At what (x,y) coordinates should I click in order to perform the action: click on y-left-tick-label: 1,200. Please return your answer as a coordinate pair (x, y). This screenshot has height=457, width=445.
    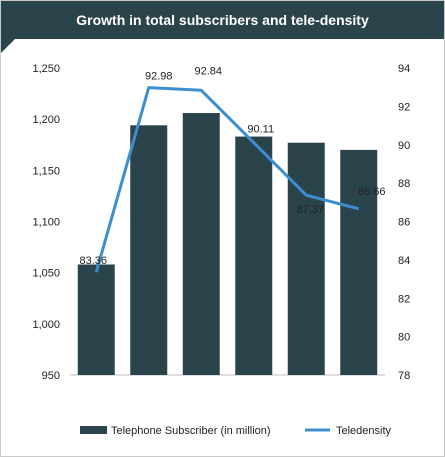
    Looking at the image, I should click on (46, 120).